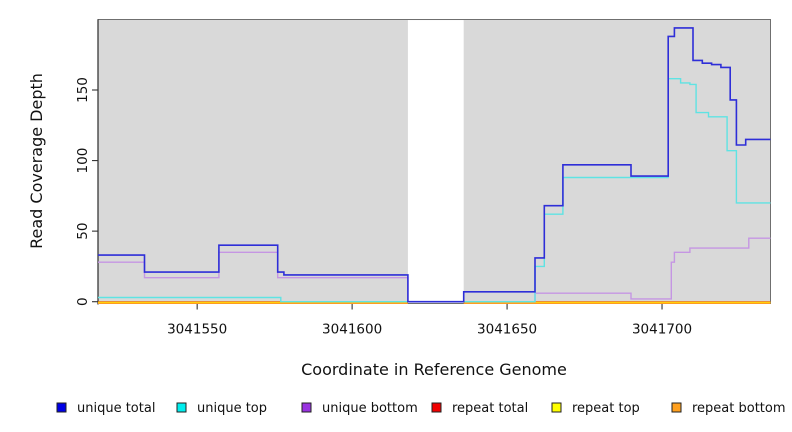  What do you see at coordinates (116, 408) in the screenshot?
I see `legend-label-unique-total: unique total` at bounding box center [116, 408].